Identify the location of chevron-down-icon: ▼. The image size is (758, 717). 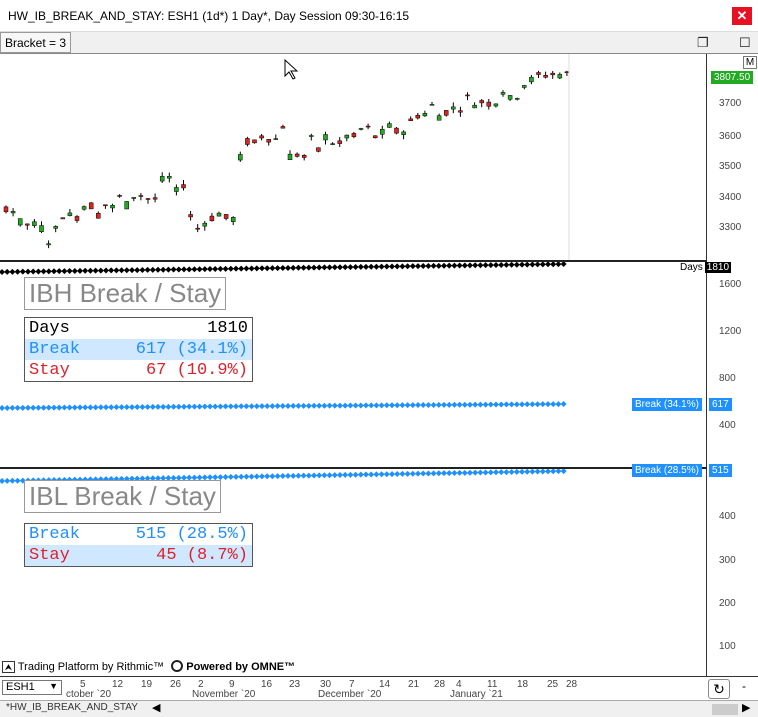
(53, 686).